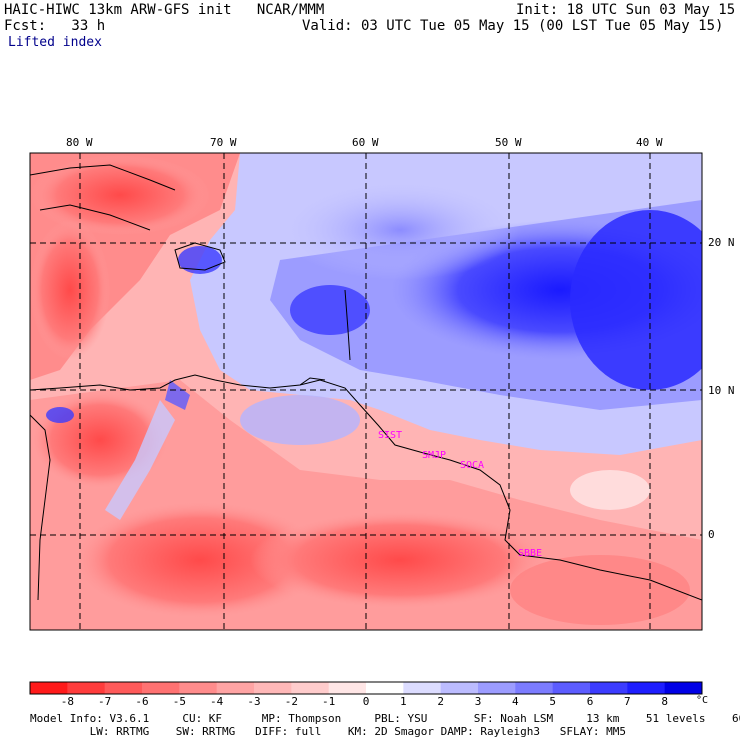 The width and height of the screenshot is (740, 740). What do you see at coordinates (55, 26) in the screenshot?
I see `forecast-hour: Fcst: 33 h` at bounding box center [55, 26].